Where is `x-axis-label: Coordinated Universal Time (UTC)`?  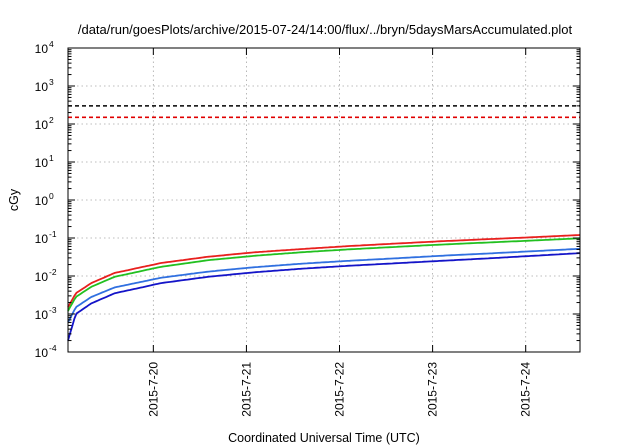 x-axis-label: Coordinated Universal Time (UTC) is located at coordinates (324, 438).